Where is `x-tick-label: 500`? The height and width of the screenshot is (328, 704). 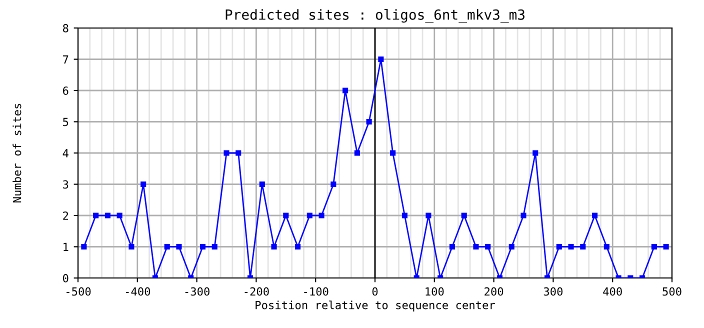
x-tick-label: 500 is located at coordinates (672, 291).